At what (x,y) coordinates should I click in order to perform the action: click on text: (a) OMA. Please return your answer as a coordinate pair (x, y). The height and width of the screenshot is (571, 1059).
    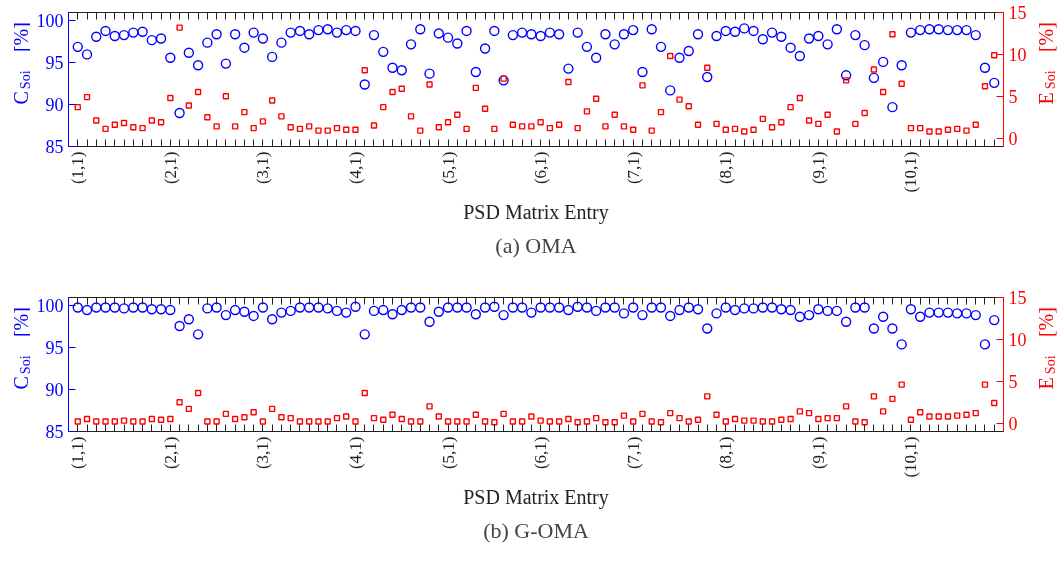
    Looking at the image, I should click on (536, 245).